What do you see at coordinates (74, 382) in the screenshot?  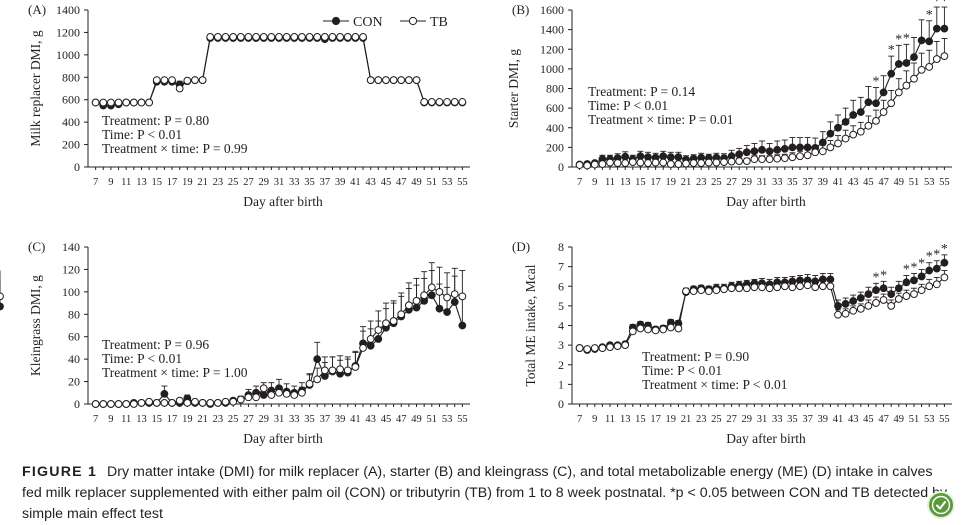 I see `y-tick-label: 20` at bounding box center [74, 382].